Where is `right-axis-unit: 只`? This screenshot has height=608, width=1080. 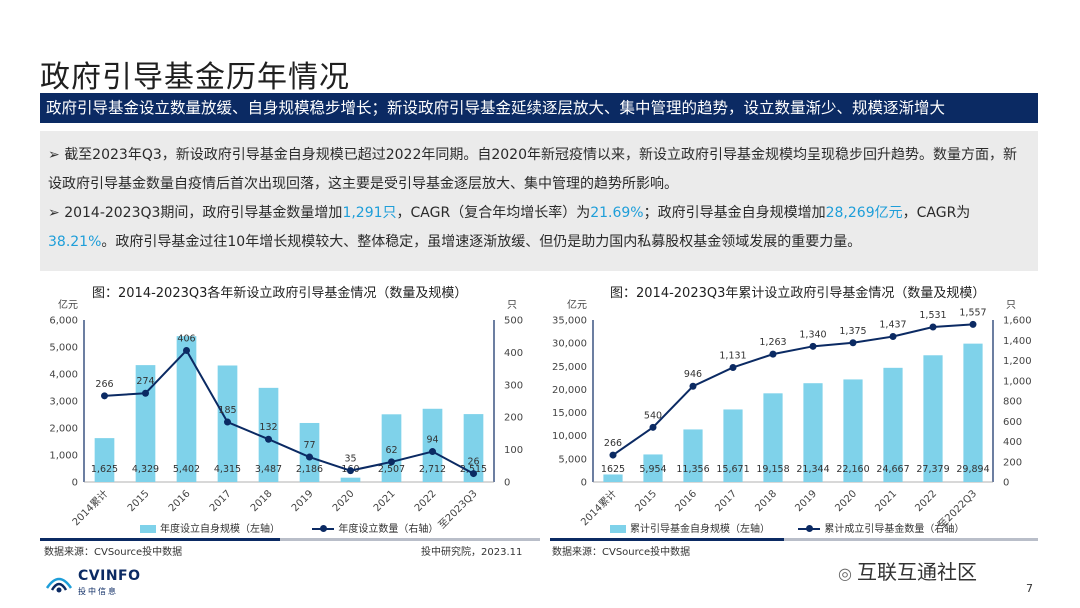 right-axis-unit: 只 is located at coordinates (512, 305).